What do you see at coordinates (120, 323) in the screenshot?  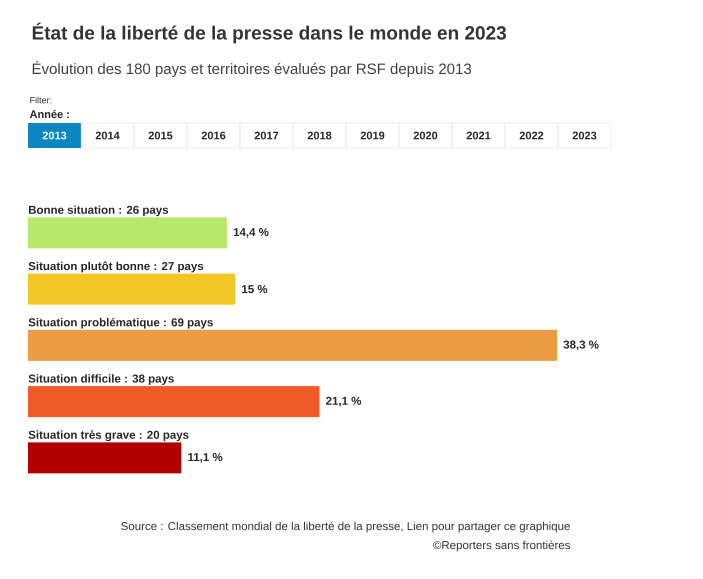 I see `y-tick-label: Situation problématique : 69 pays` at bounding box center [120, 323].